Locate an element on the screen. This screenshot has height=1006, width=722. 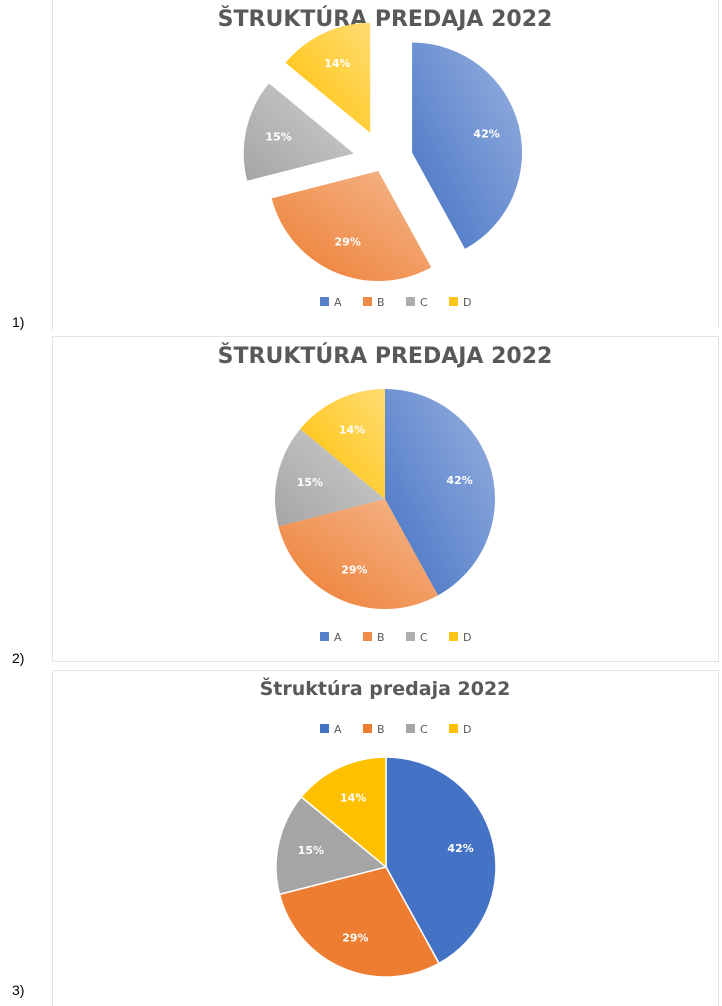
chart3-right-border is located at coordinates (718, 838).